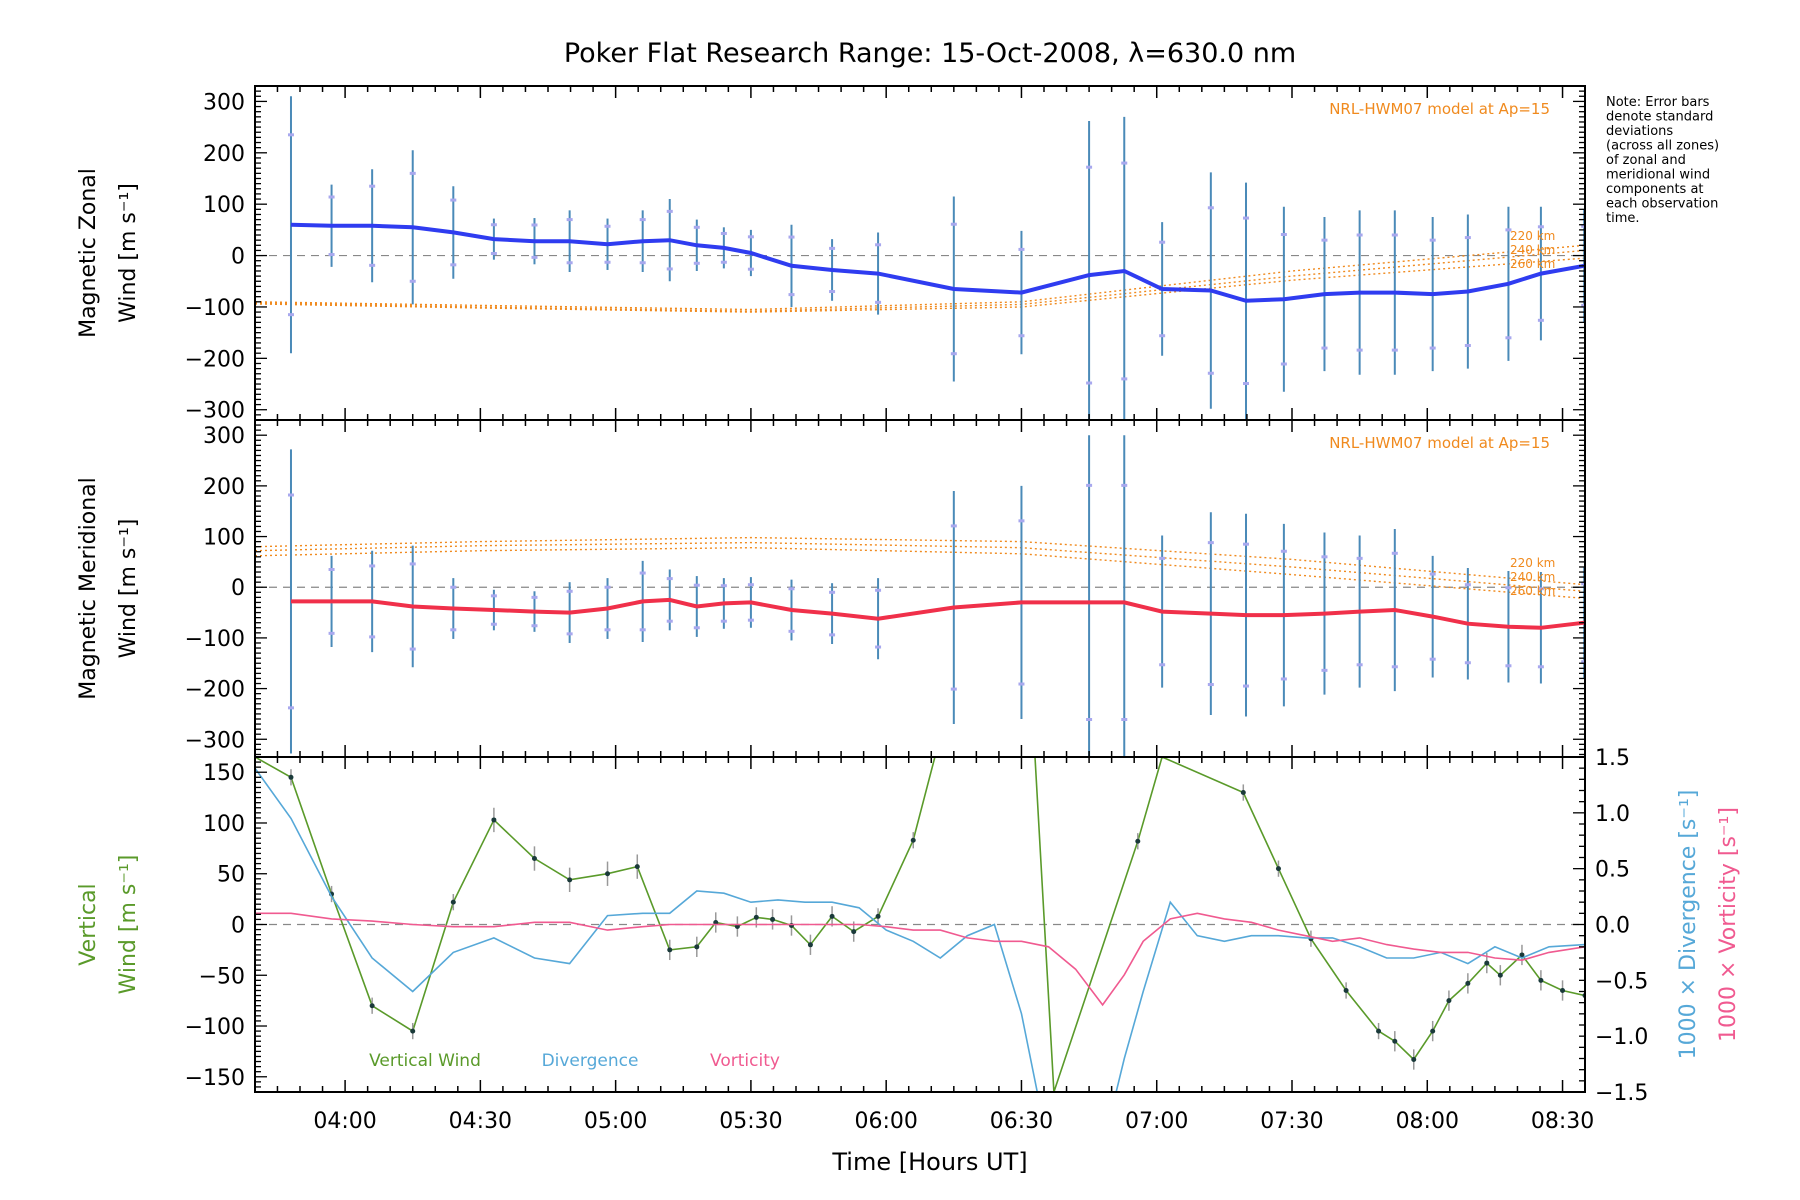  What do you see at coordinates (590, 1061) in the screenshot?
I see `legend-entry: Divergence` at bounding box center [590, 1061].